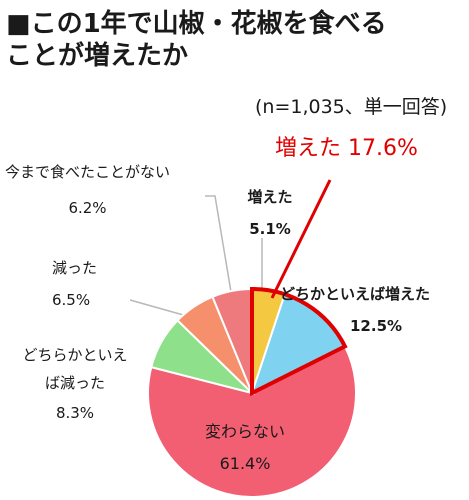  Describe the element at coordinates (299, 341) in the screenshot. I see `highlight-outline` at that location.